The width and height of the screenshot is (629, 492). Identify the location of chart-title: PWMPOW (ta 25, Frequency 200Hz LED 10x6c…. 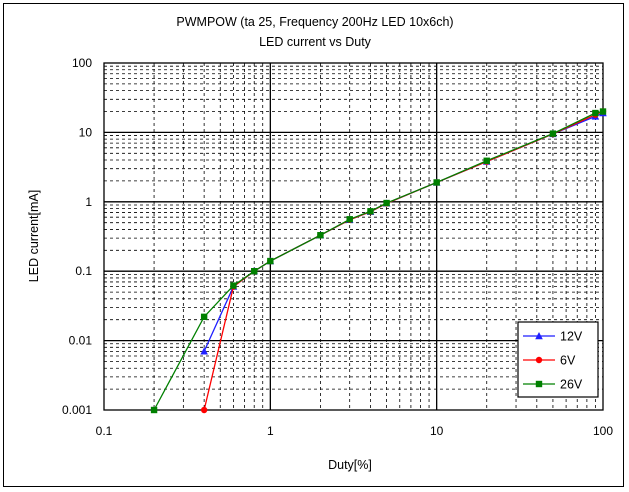
(314, 22).